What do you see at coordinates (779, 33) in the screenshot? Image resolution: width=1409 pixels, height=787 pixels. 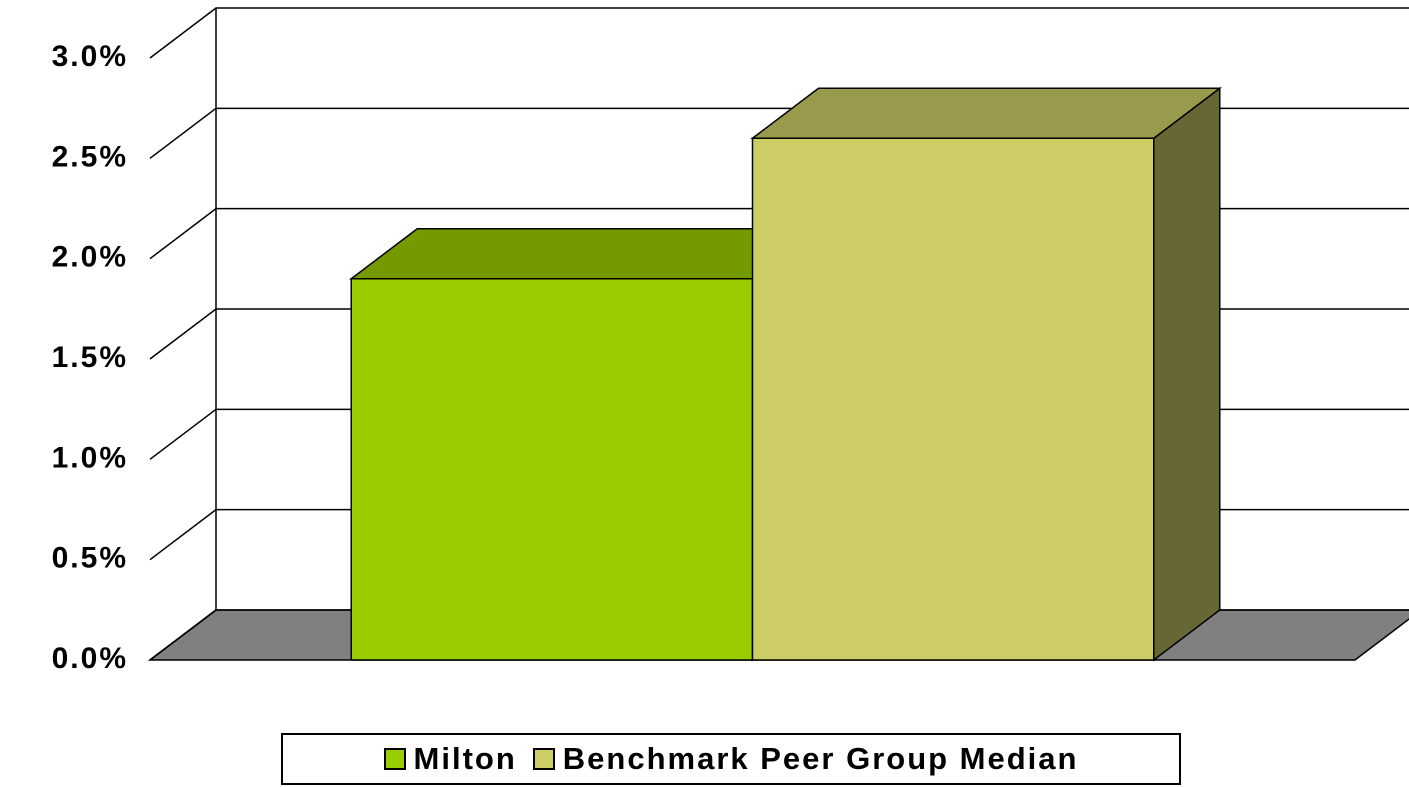 I see `grid-line` at bounding box center [779, 33].